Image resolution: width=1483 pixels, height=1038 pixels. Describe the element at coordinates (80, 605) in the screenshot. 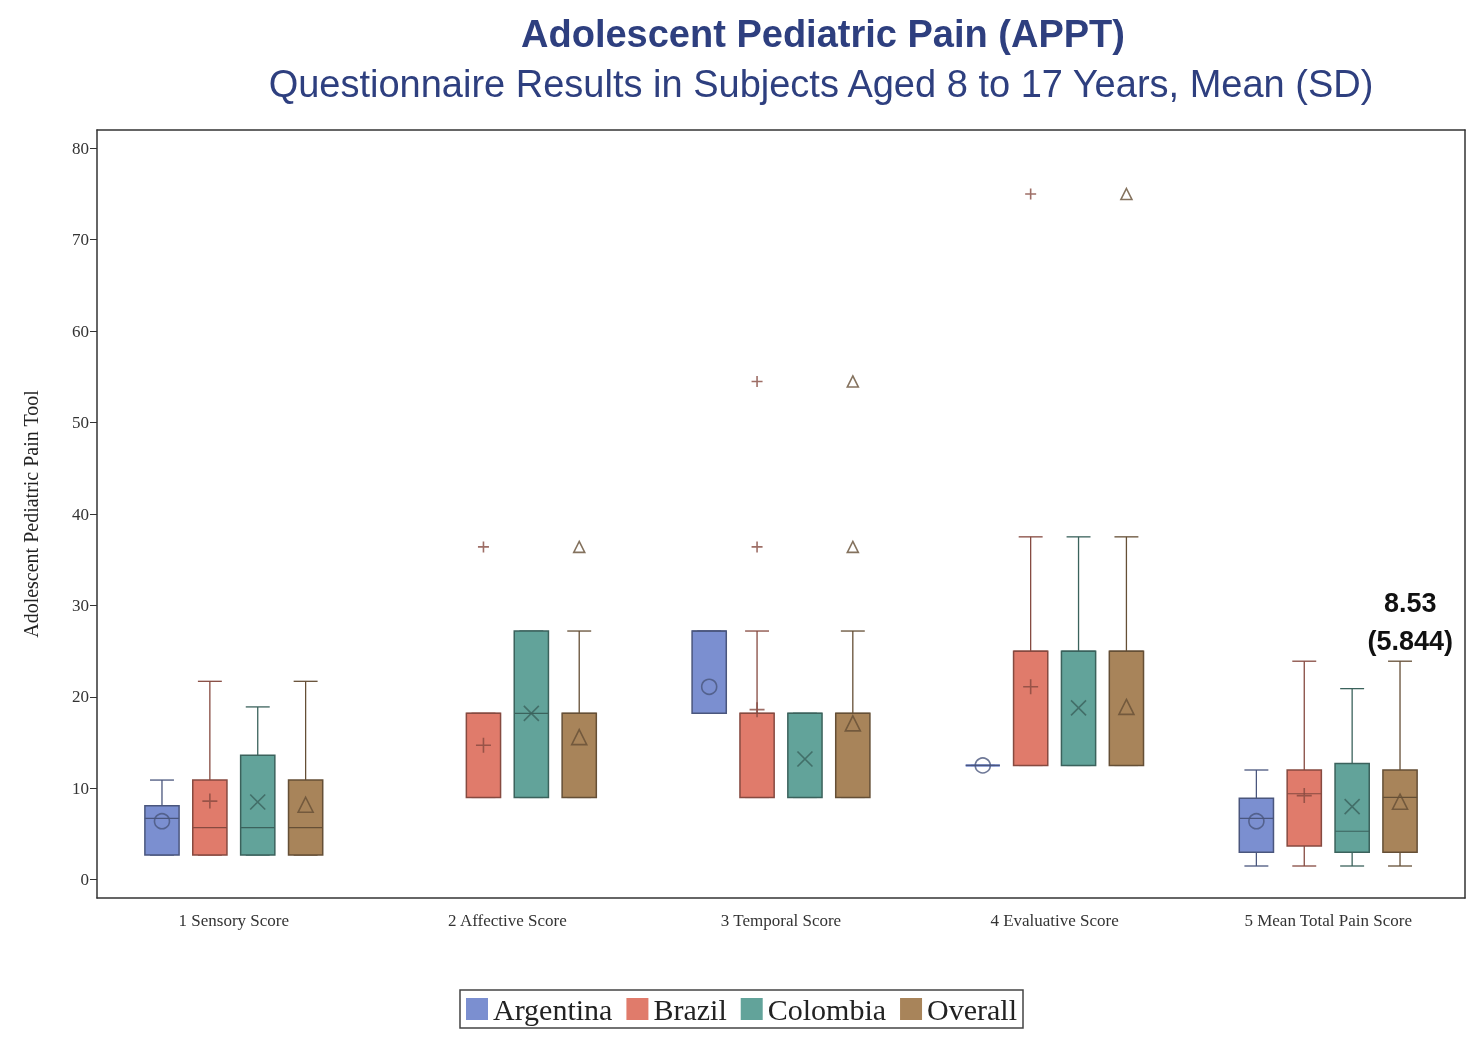

I see `y-tick-label: 30` at that location.